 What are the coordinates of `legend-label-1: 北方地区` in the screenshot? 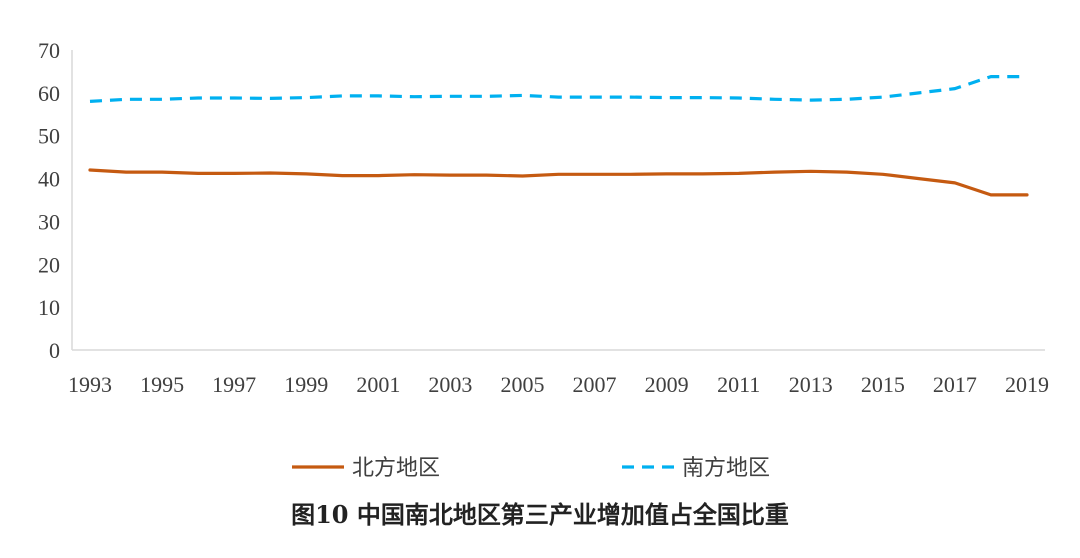 It's located at (396, 468).